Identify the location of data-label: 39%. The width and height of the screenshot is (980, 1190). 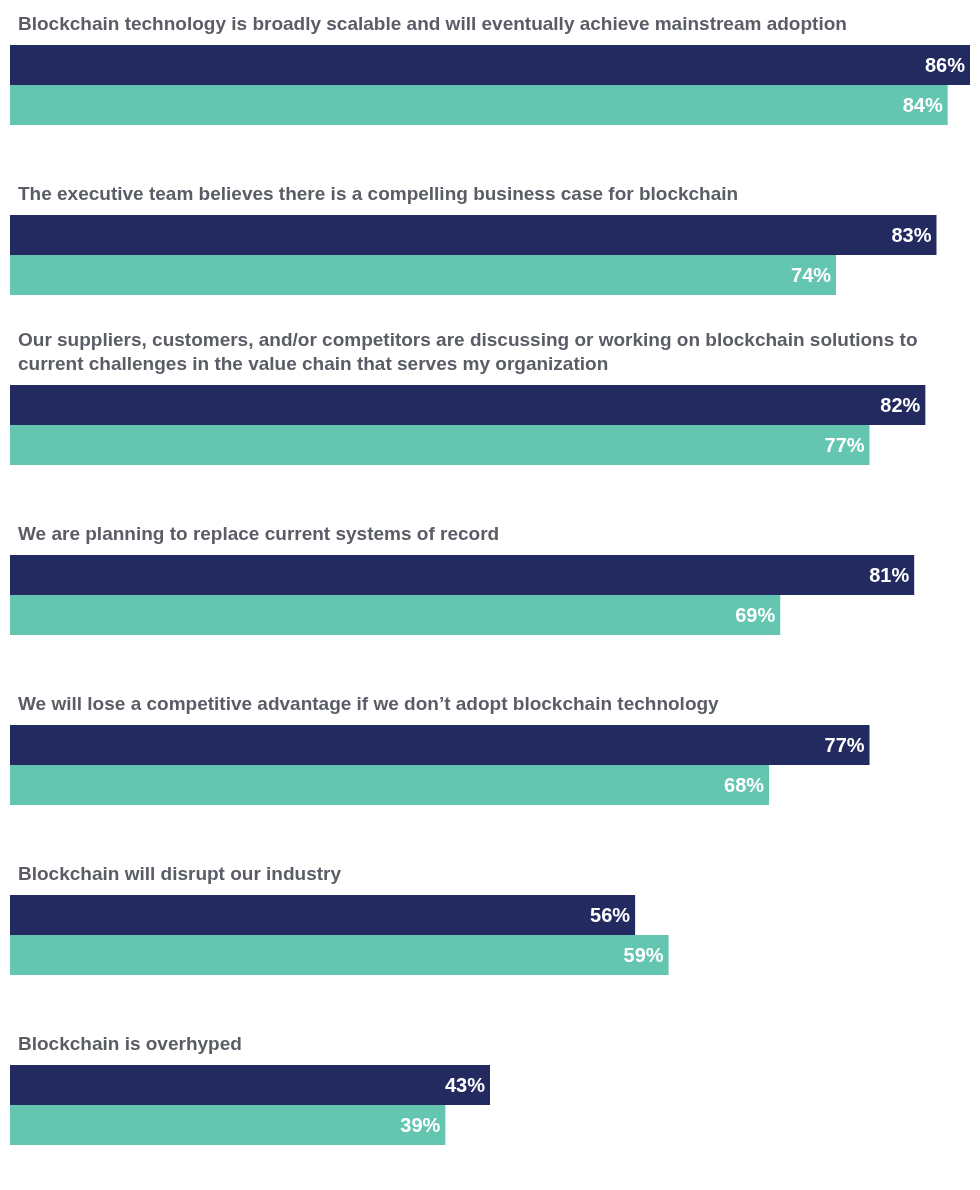
(420, 1125).